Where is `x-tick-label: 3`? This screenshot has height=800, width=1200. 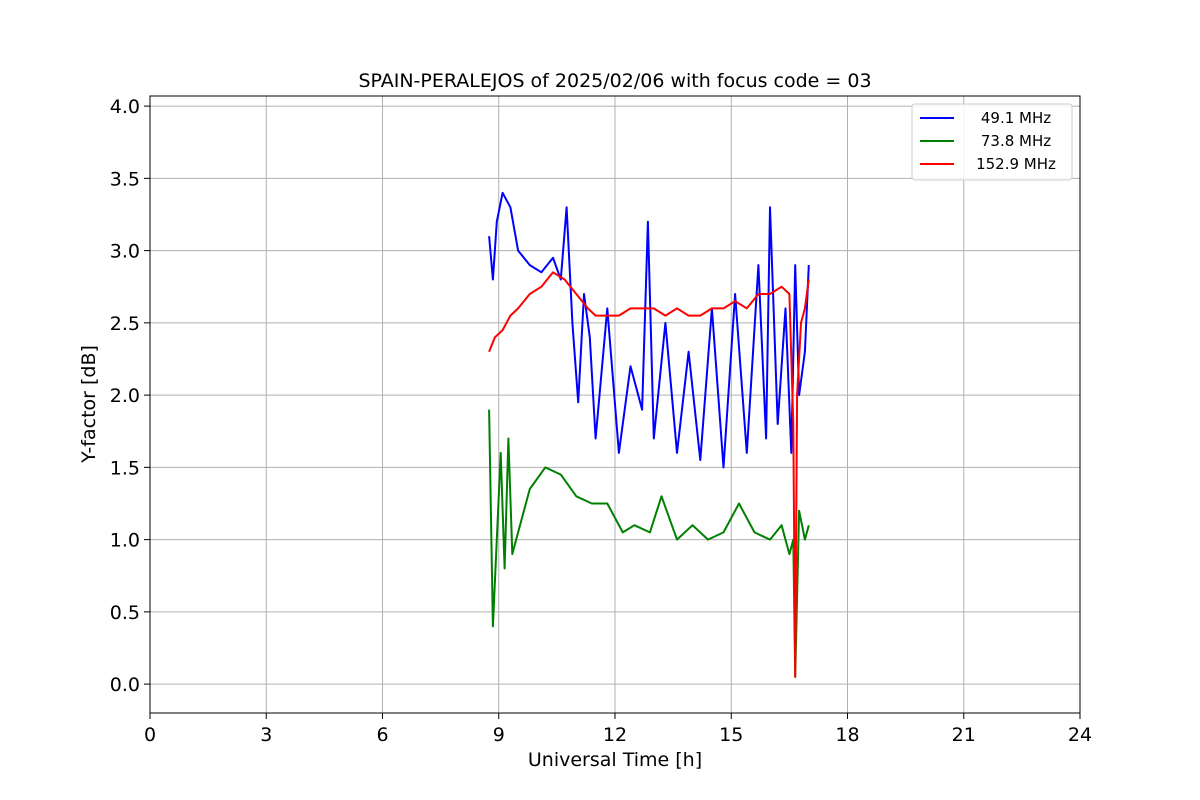 x-tick-label: 3 is located at coordinates (266, 735).